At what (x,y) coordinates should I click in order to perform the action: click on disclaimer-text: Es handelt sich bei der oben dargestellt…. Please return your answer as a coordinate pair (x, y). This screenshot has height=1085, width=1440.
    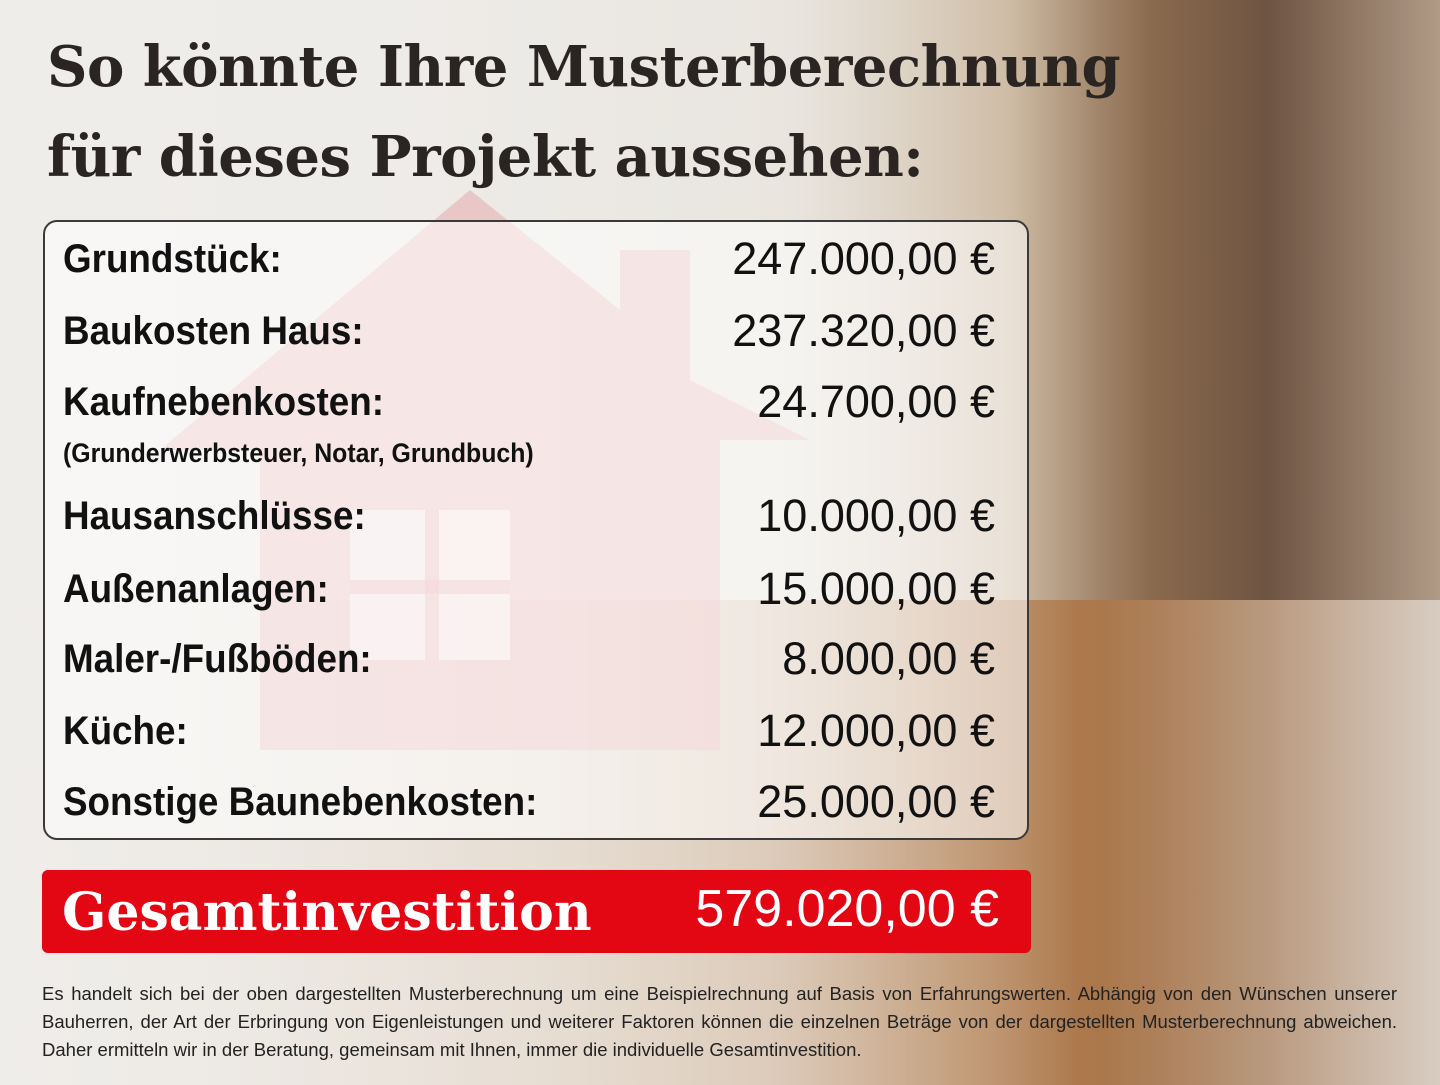
    Looking at the image, I should click on (719, 1021).